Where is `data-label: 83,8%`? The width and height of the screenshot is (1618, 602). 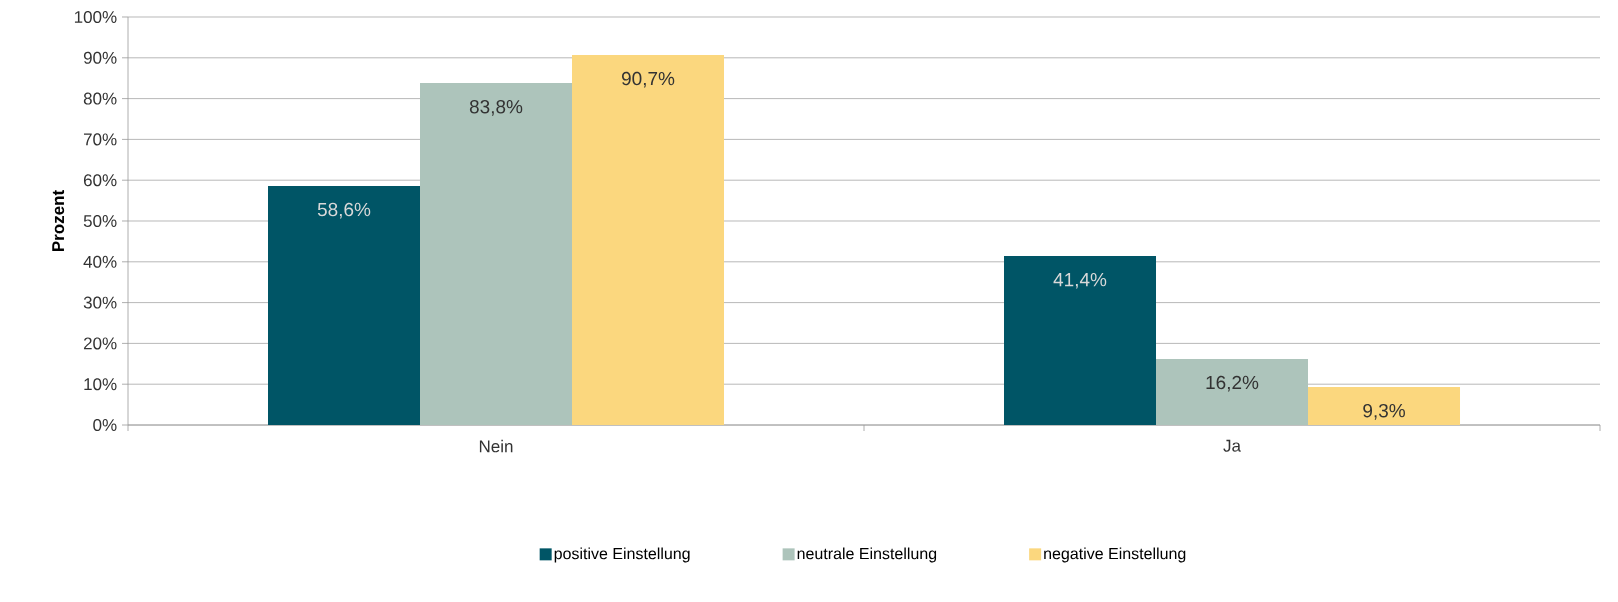
data-label: 83,8% is located at coordinates (496, 107).